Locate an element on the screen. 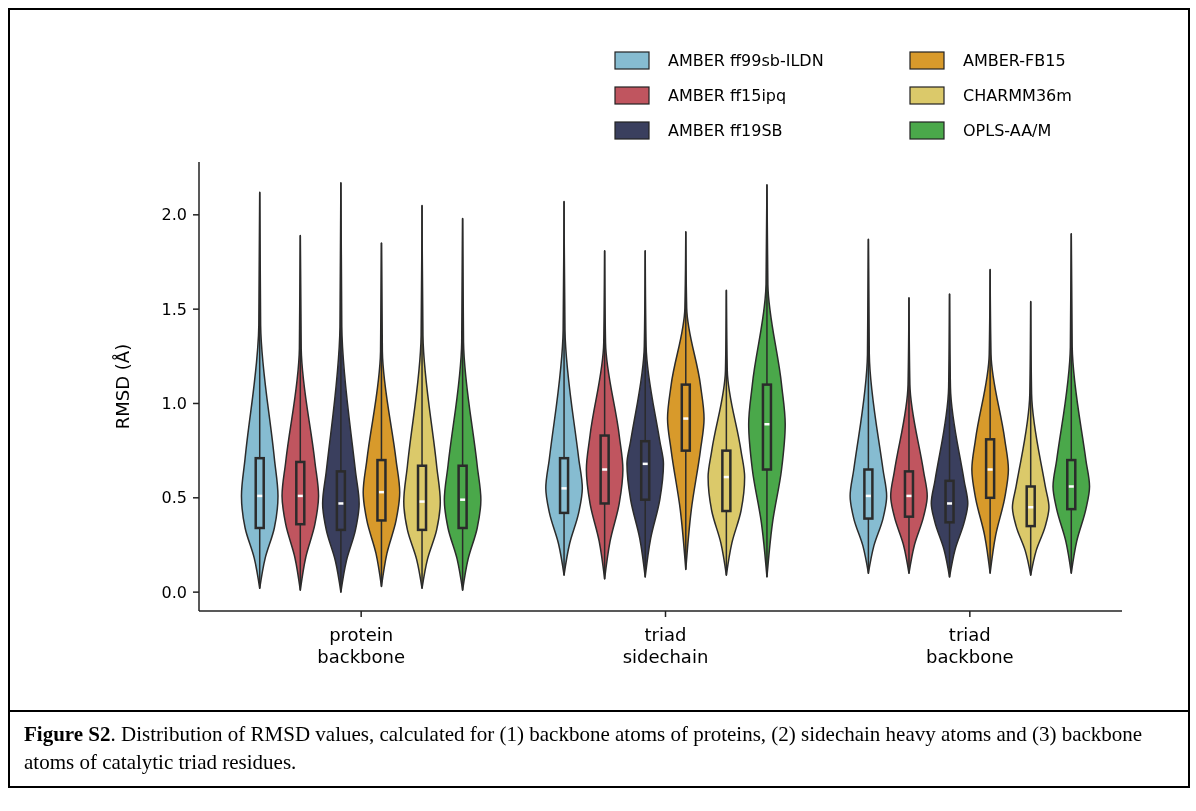 This screenshot has width=1196, height=811. y-tick-label: 0.0 is located at coordinates (174, 592).